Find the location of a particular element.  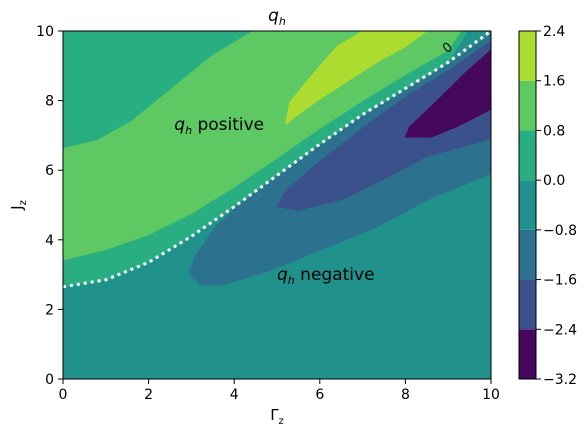

y-tick-label: 6 is located at coordinates (49, 171).